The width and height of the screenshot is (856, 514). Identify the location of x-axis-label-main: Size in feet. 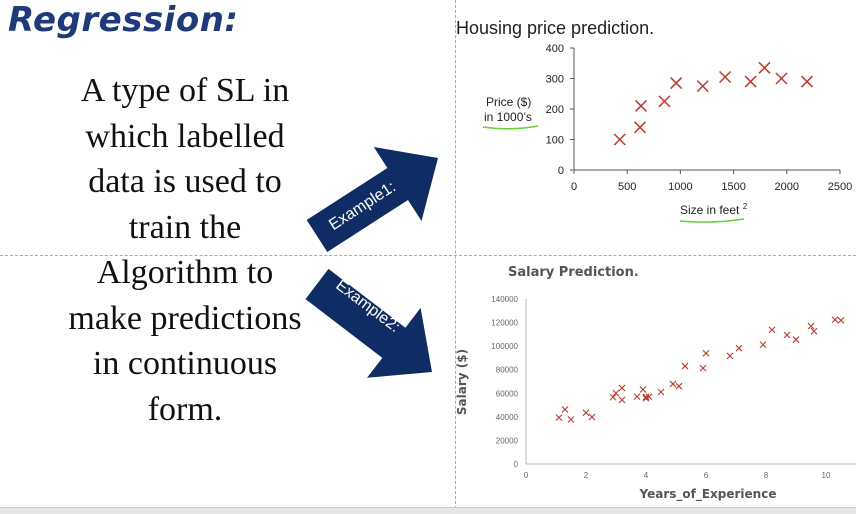
(710, 210).